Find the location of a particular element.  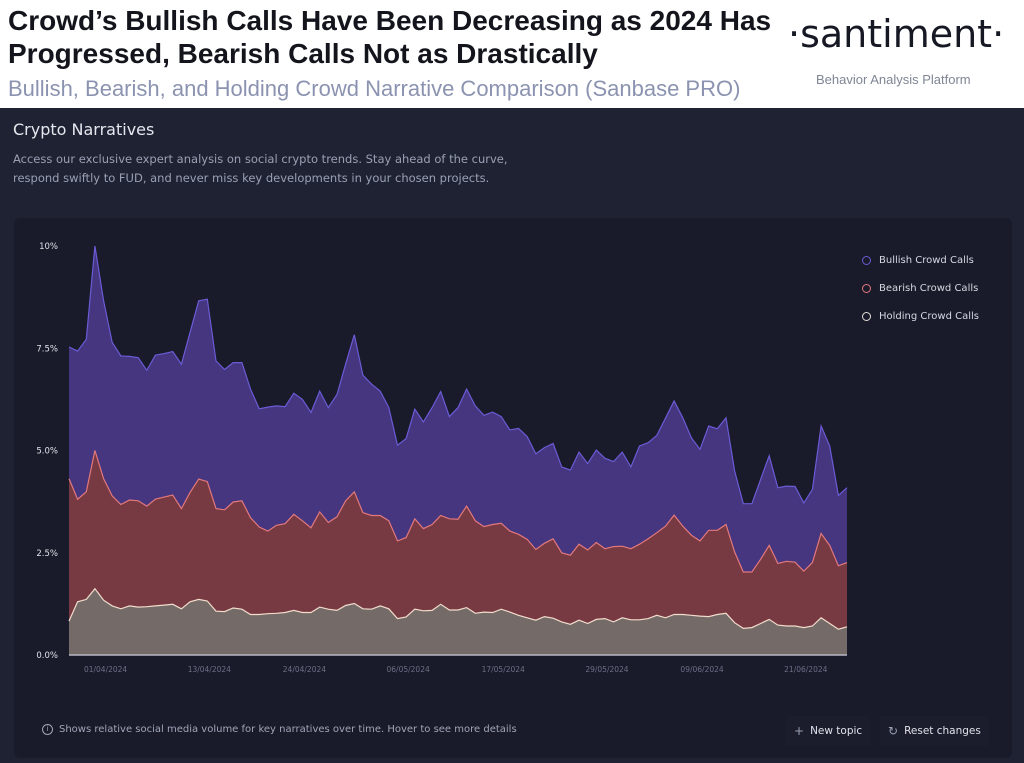

y-tick-label: 7.5% is located at coordinates (47, 349).